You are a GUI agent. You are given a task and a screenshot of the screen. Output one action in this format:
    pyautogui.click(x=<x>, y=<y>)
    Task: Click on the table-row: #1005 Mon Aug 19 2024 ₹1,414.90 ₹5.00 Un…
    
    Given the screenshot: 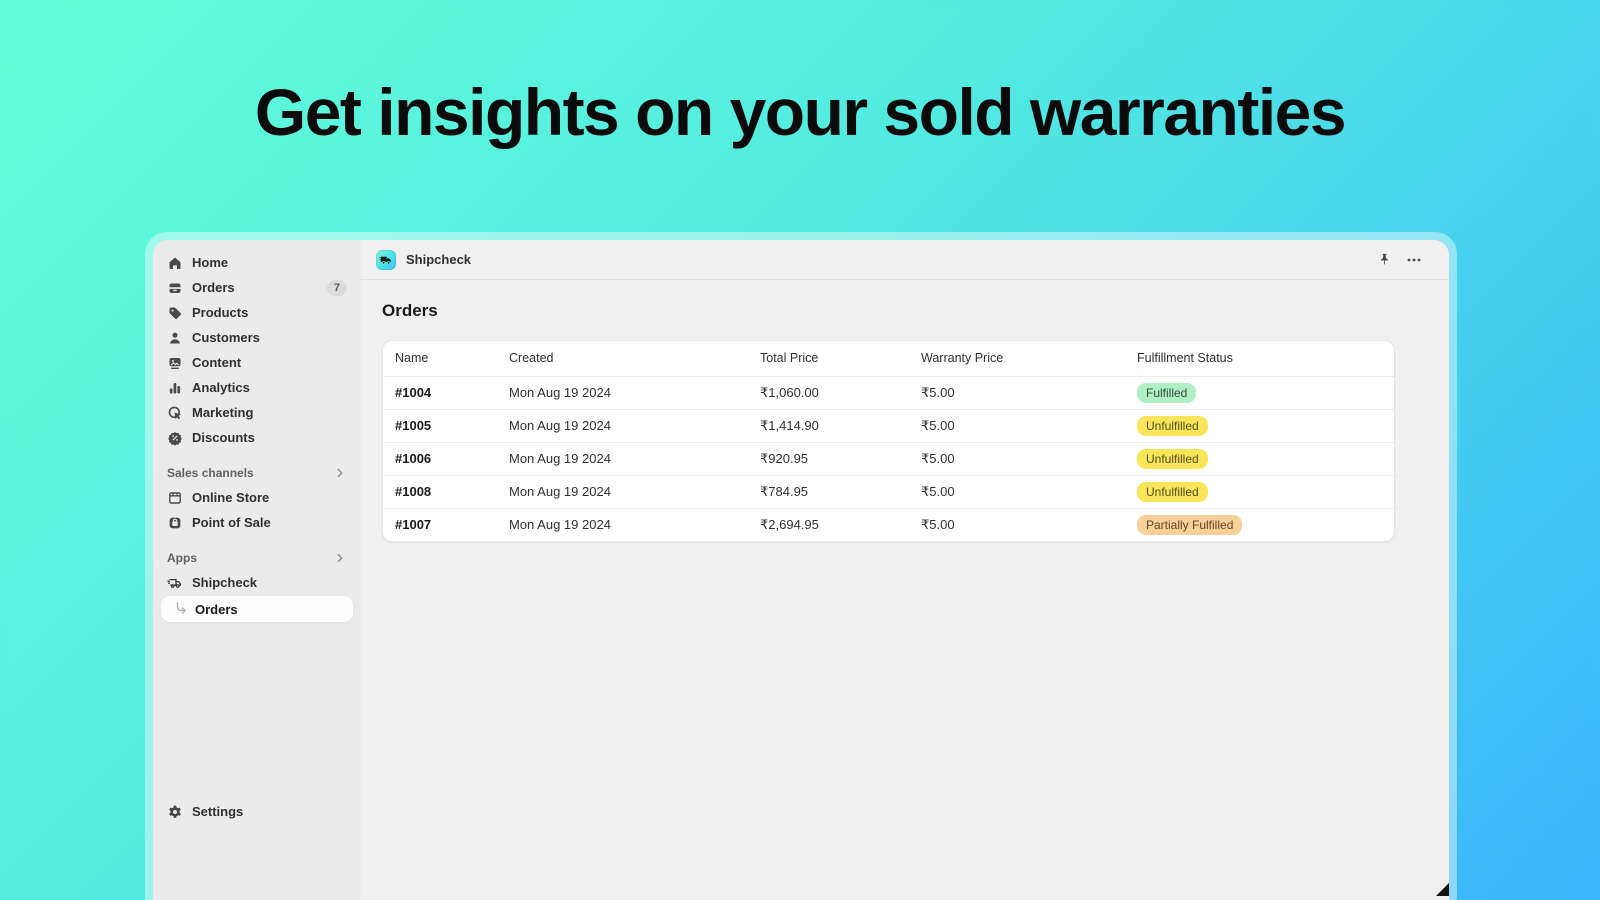 What is the action you would take?
    pyautogui.click(x=888, y=425)
    